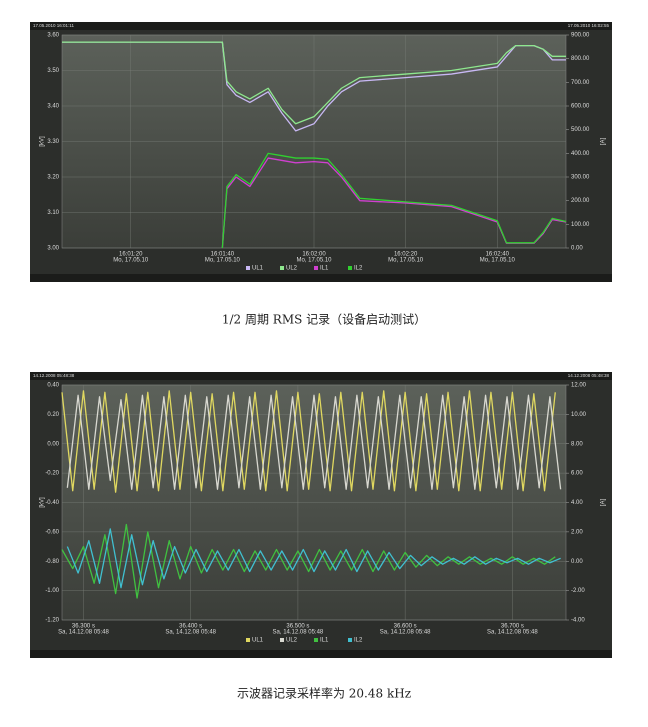  What do you see at coordinates (83, 627) in the screenshot?
I see `x-tick-label: 36.300 s` at bounding box center [83, 627].